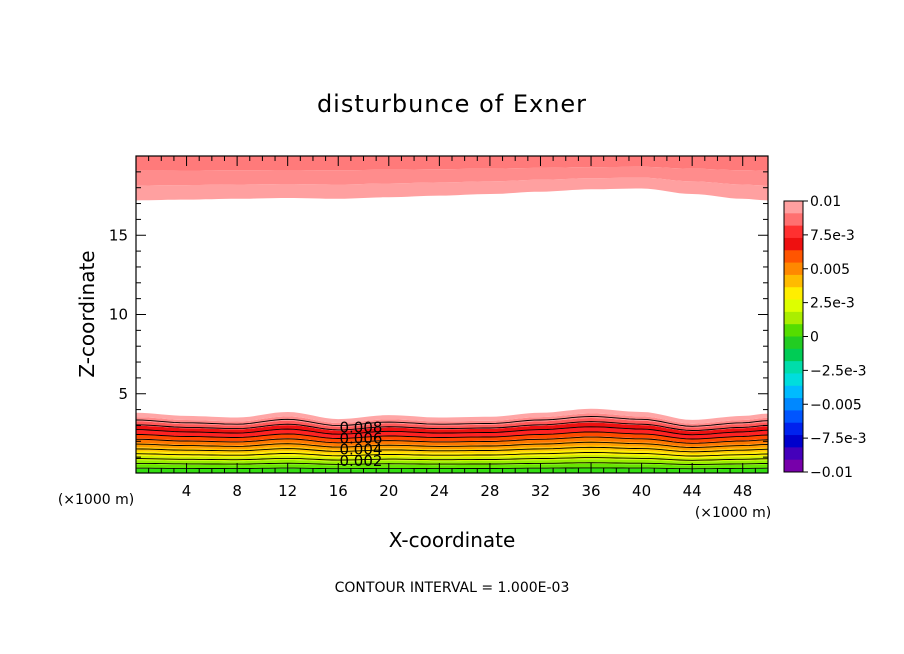 This screenshot has height=654, width=904. What do you see at coordinates (439, 491) in the screenshot?
I see `x-tick-label: 24` at bounding box center [439, 491].